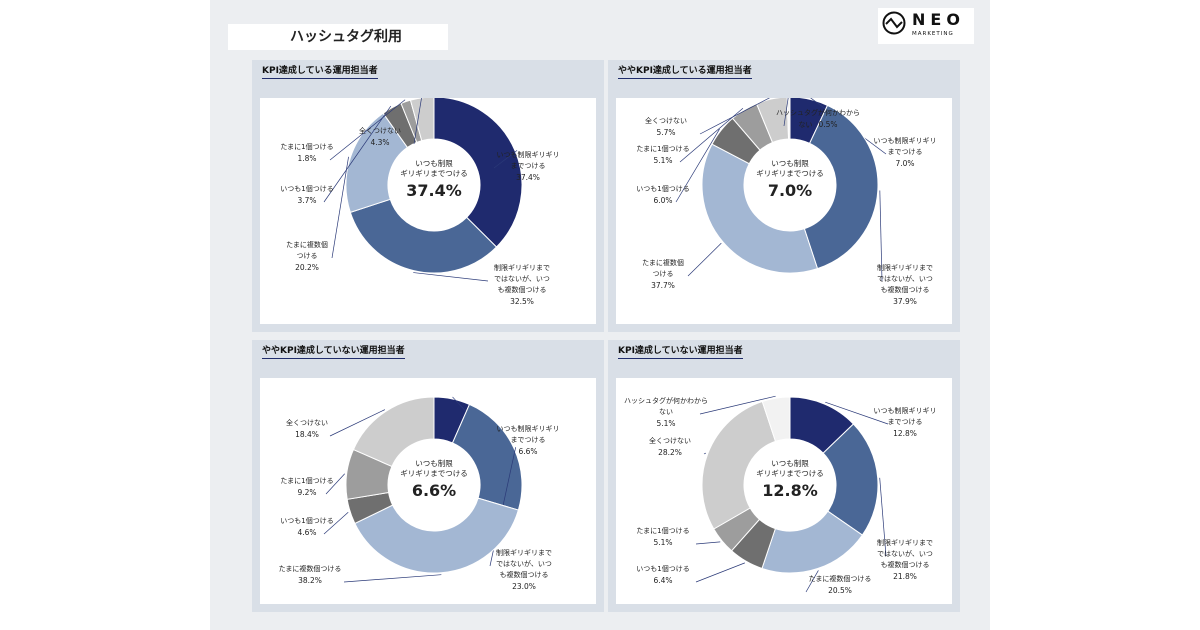  Describe the element at coordinates (436, 535) in the screenshot. I see `slice-sometimes_multi` at that location.